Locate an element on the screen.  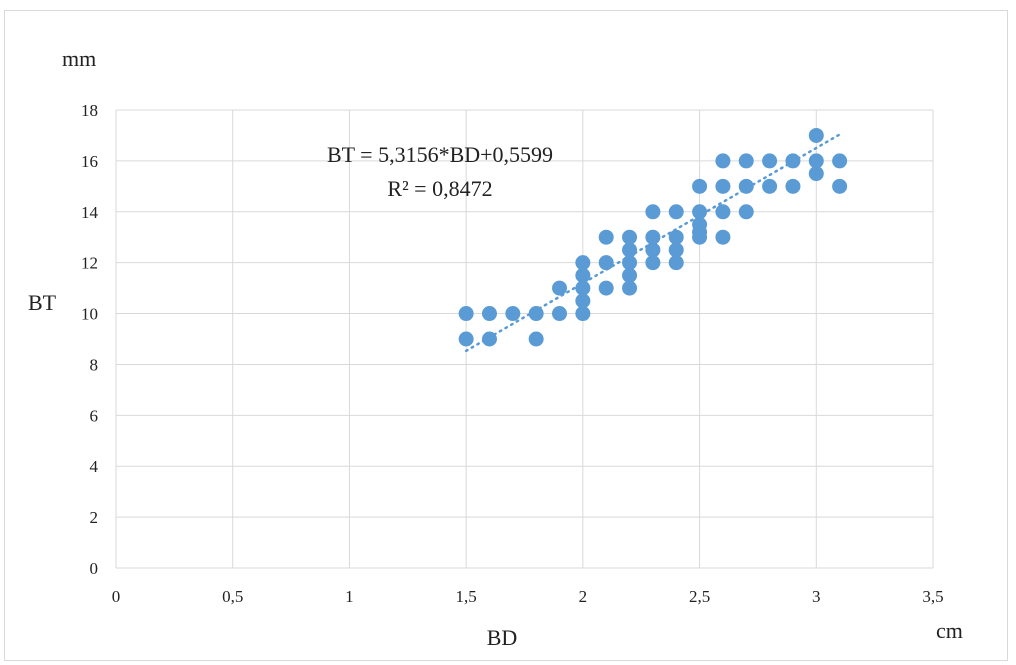
data-points is located at coordinates (653, 237).